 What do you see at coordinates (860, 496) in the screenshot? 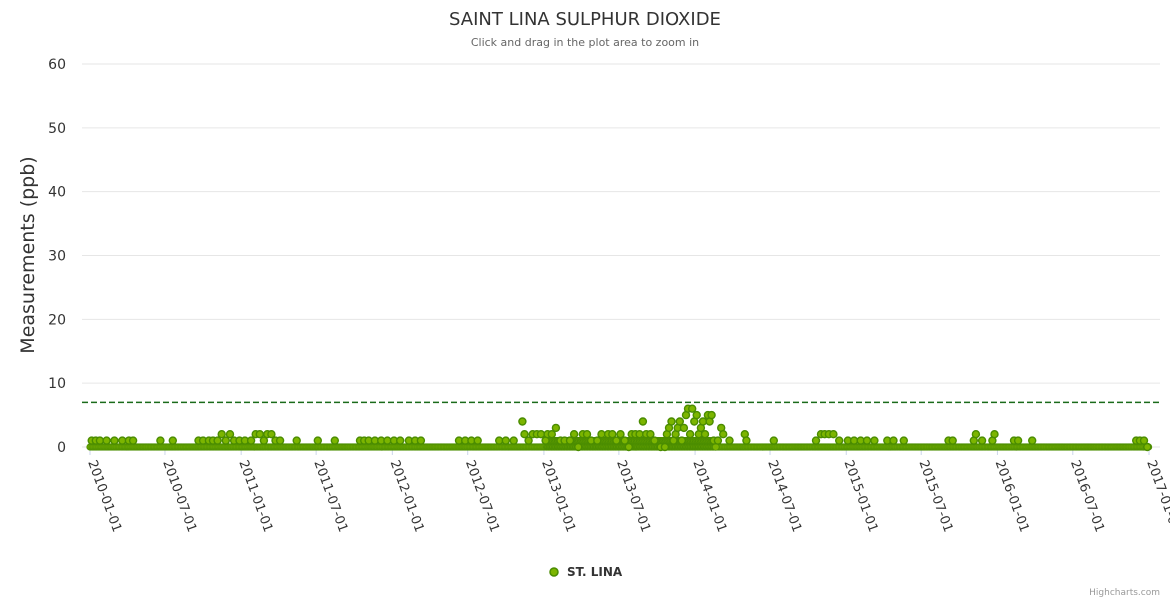
I see `x-tick-label: 2015-01-01` at bounding box center [860, 496].